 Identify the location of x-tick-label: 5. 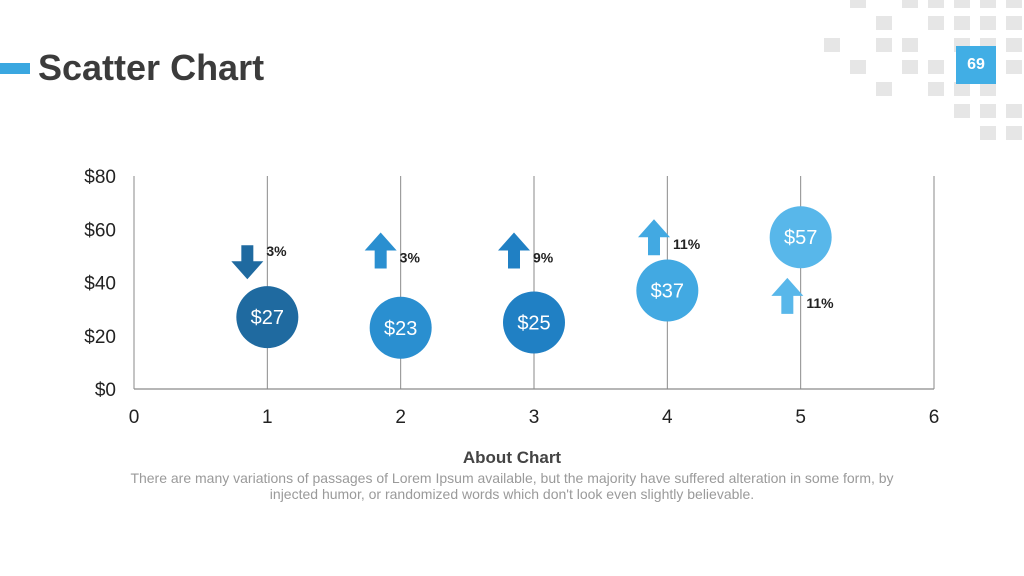
(800, 417).